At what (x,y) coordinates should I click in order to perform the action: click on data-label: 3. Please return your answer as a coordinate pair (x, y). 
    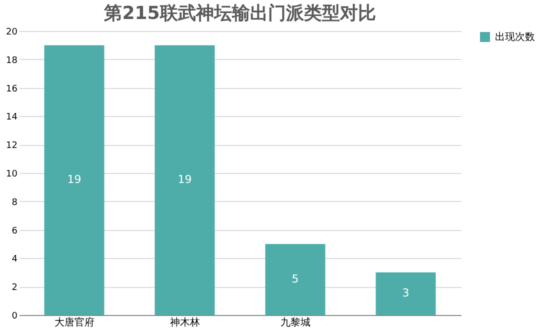
    Looking at the image, I should click on (406, 293).